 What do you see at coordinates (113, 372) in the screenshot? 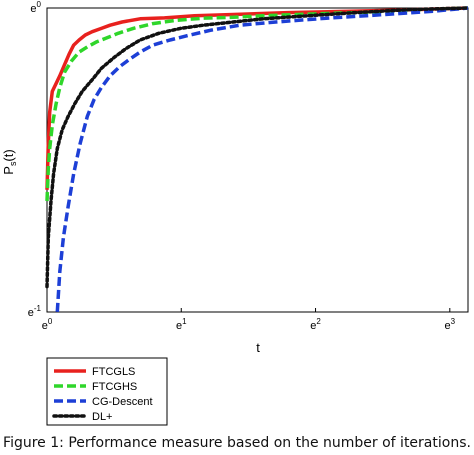
I see `legend-label: FTCGLS` at bounding box center [113, 372].